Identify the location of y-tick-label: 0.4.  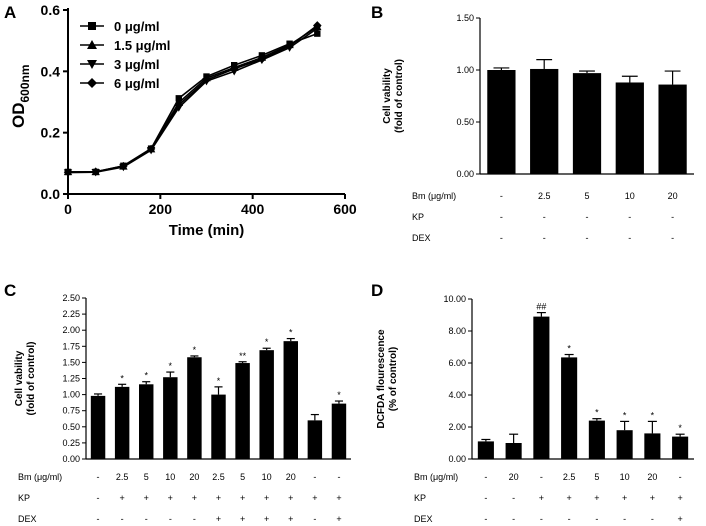
(51, 71).